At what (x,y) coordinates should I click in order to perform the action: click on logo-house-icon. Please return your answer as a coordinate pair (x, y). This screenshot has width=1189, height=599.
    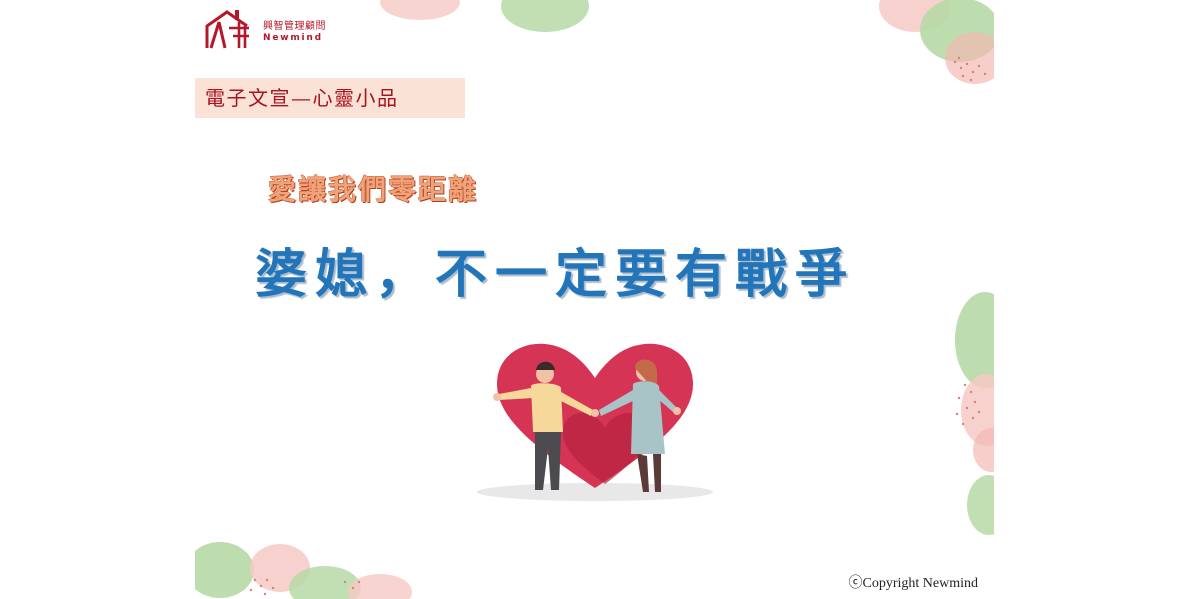
    Looking at the image, I should click on (227, 29).